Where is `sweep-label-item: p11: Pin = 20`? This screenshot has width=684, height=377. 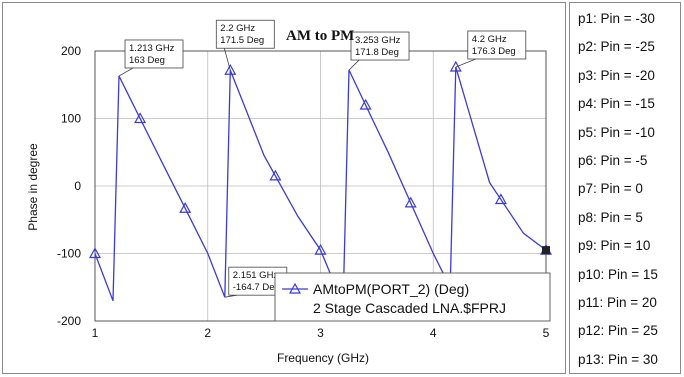 sweep-label-item: p11: Pin = 20 is located at coordinates (617, 302).